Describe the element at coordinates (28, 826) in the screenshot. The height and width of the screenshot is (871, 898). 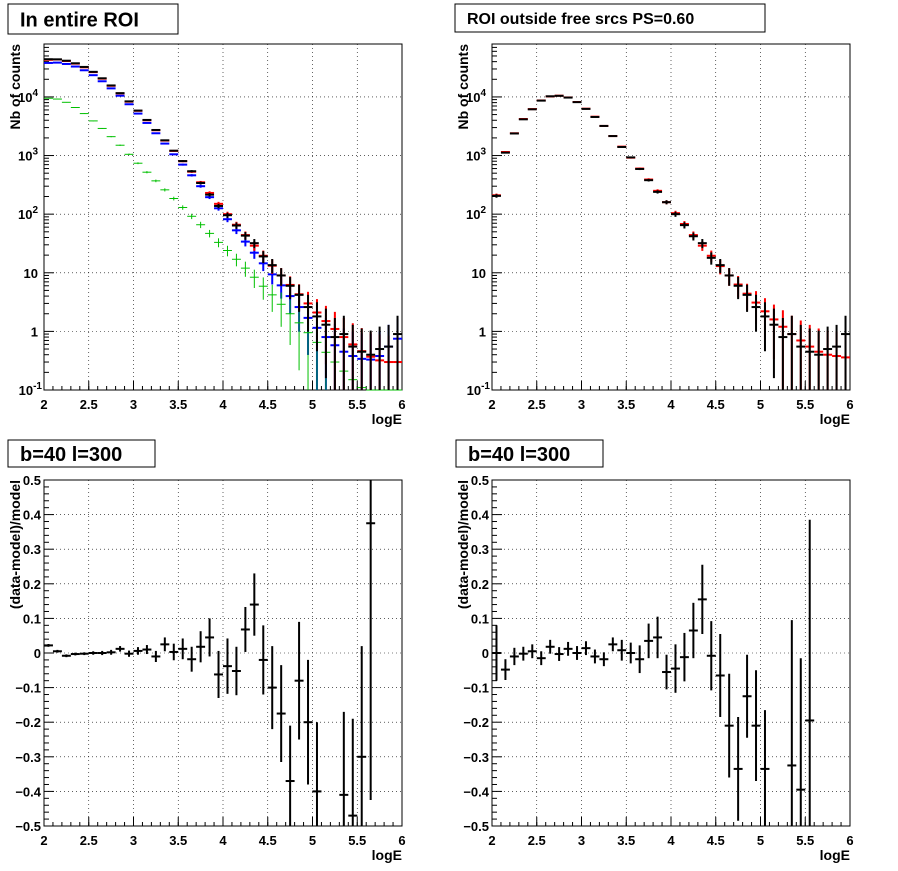
I see `y-tick-label: −0.5` at that location.